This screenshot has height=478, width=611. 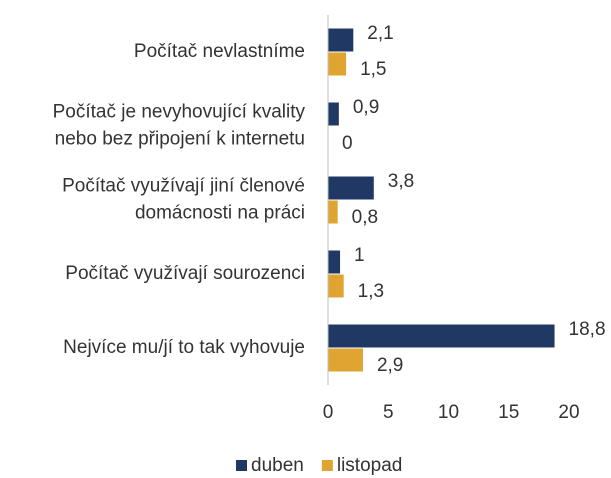 What do you see at coordinates (180, 139) in the screenshot?
I see `category-label: nebo bez připojení k internetu` at bounding box center [180, 139].